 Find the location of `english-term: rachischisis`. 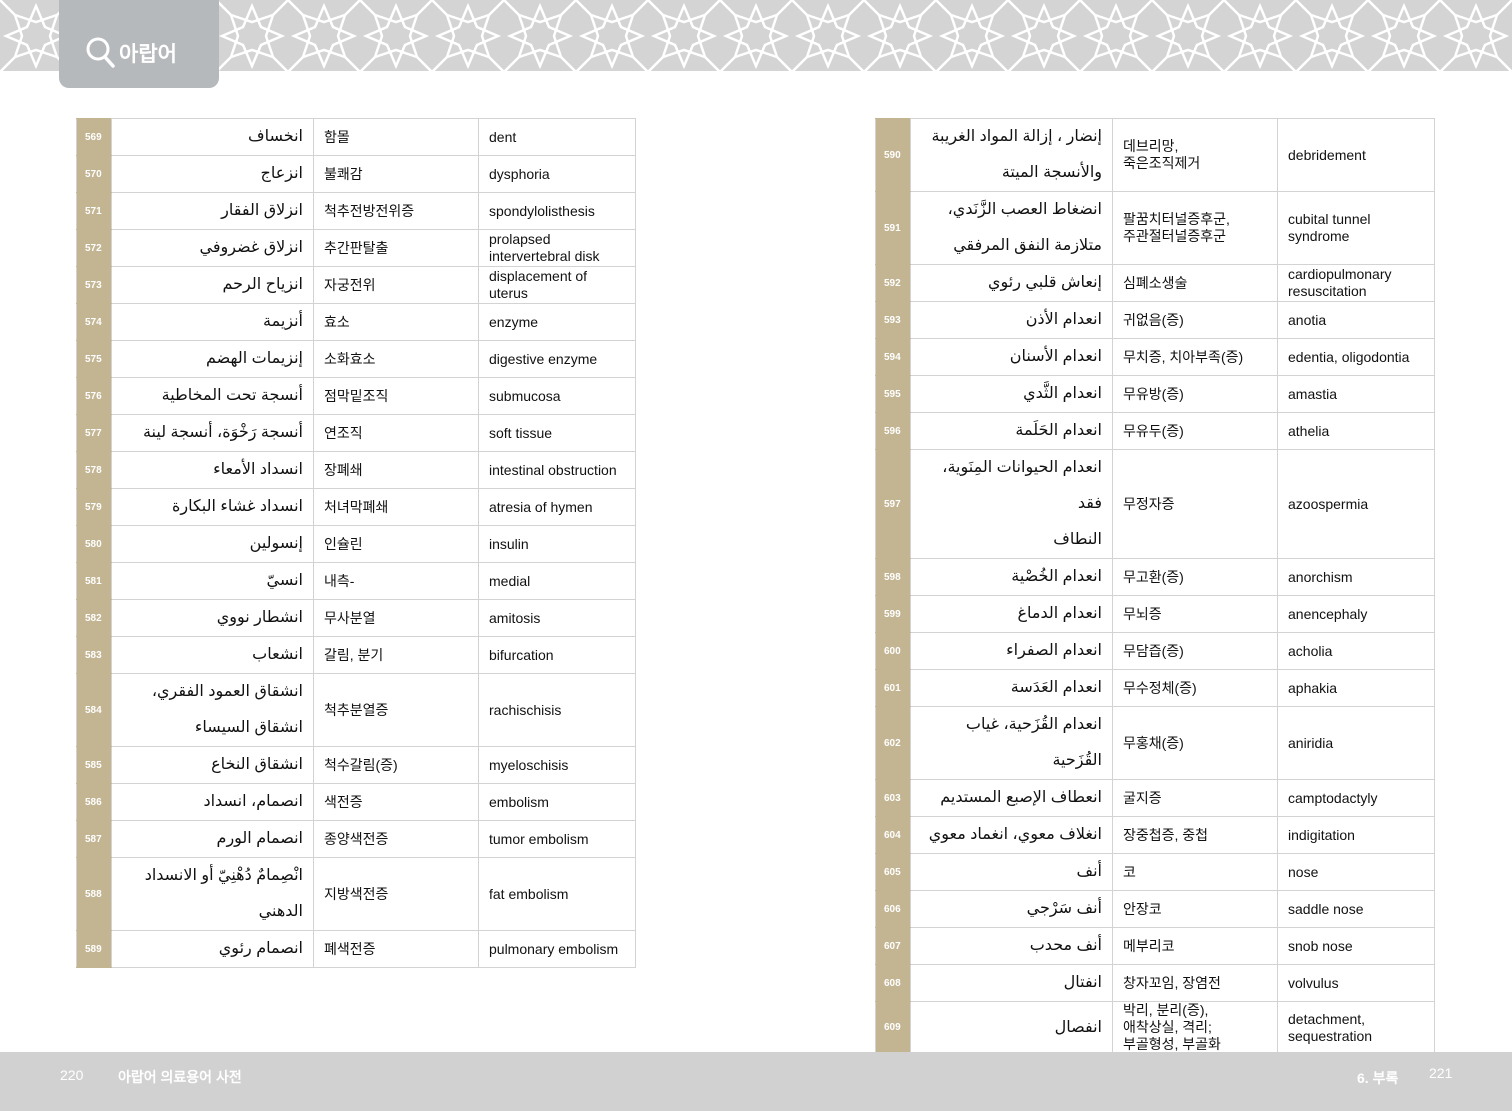

english-term: rachischisis is located at coordinates (557, 710).